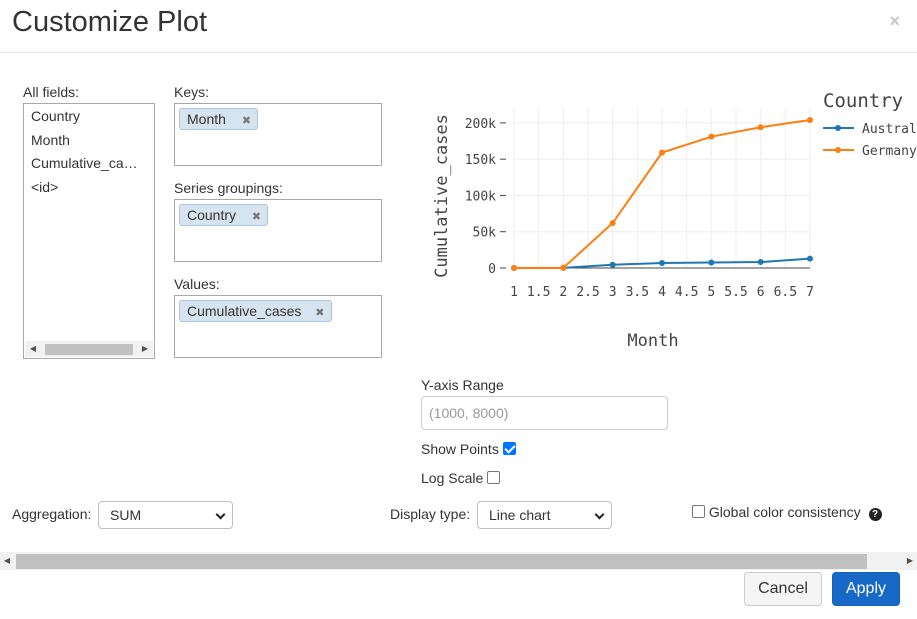  Describe the element at coordinates (637, 292) in the screenshot. I see `x-tick-label: 3.5` at that location.